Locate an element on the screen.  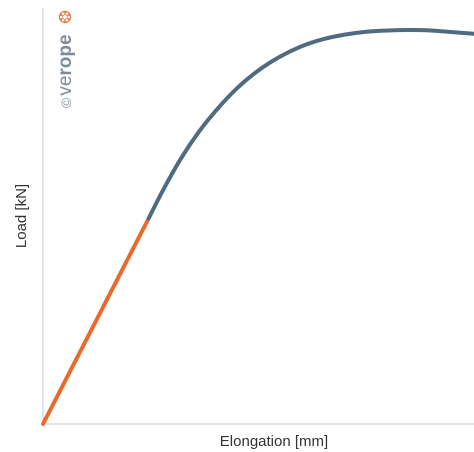
y-axis-label: Load [kN] is located at coordinates (21, 216).